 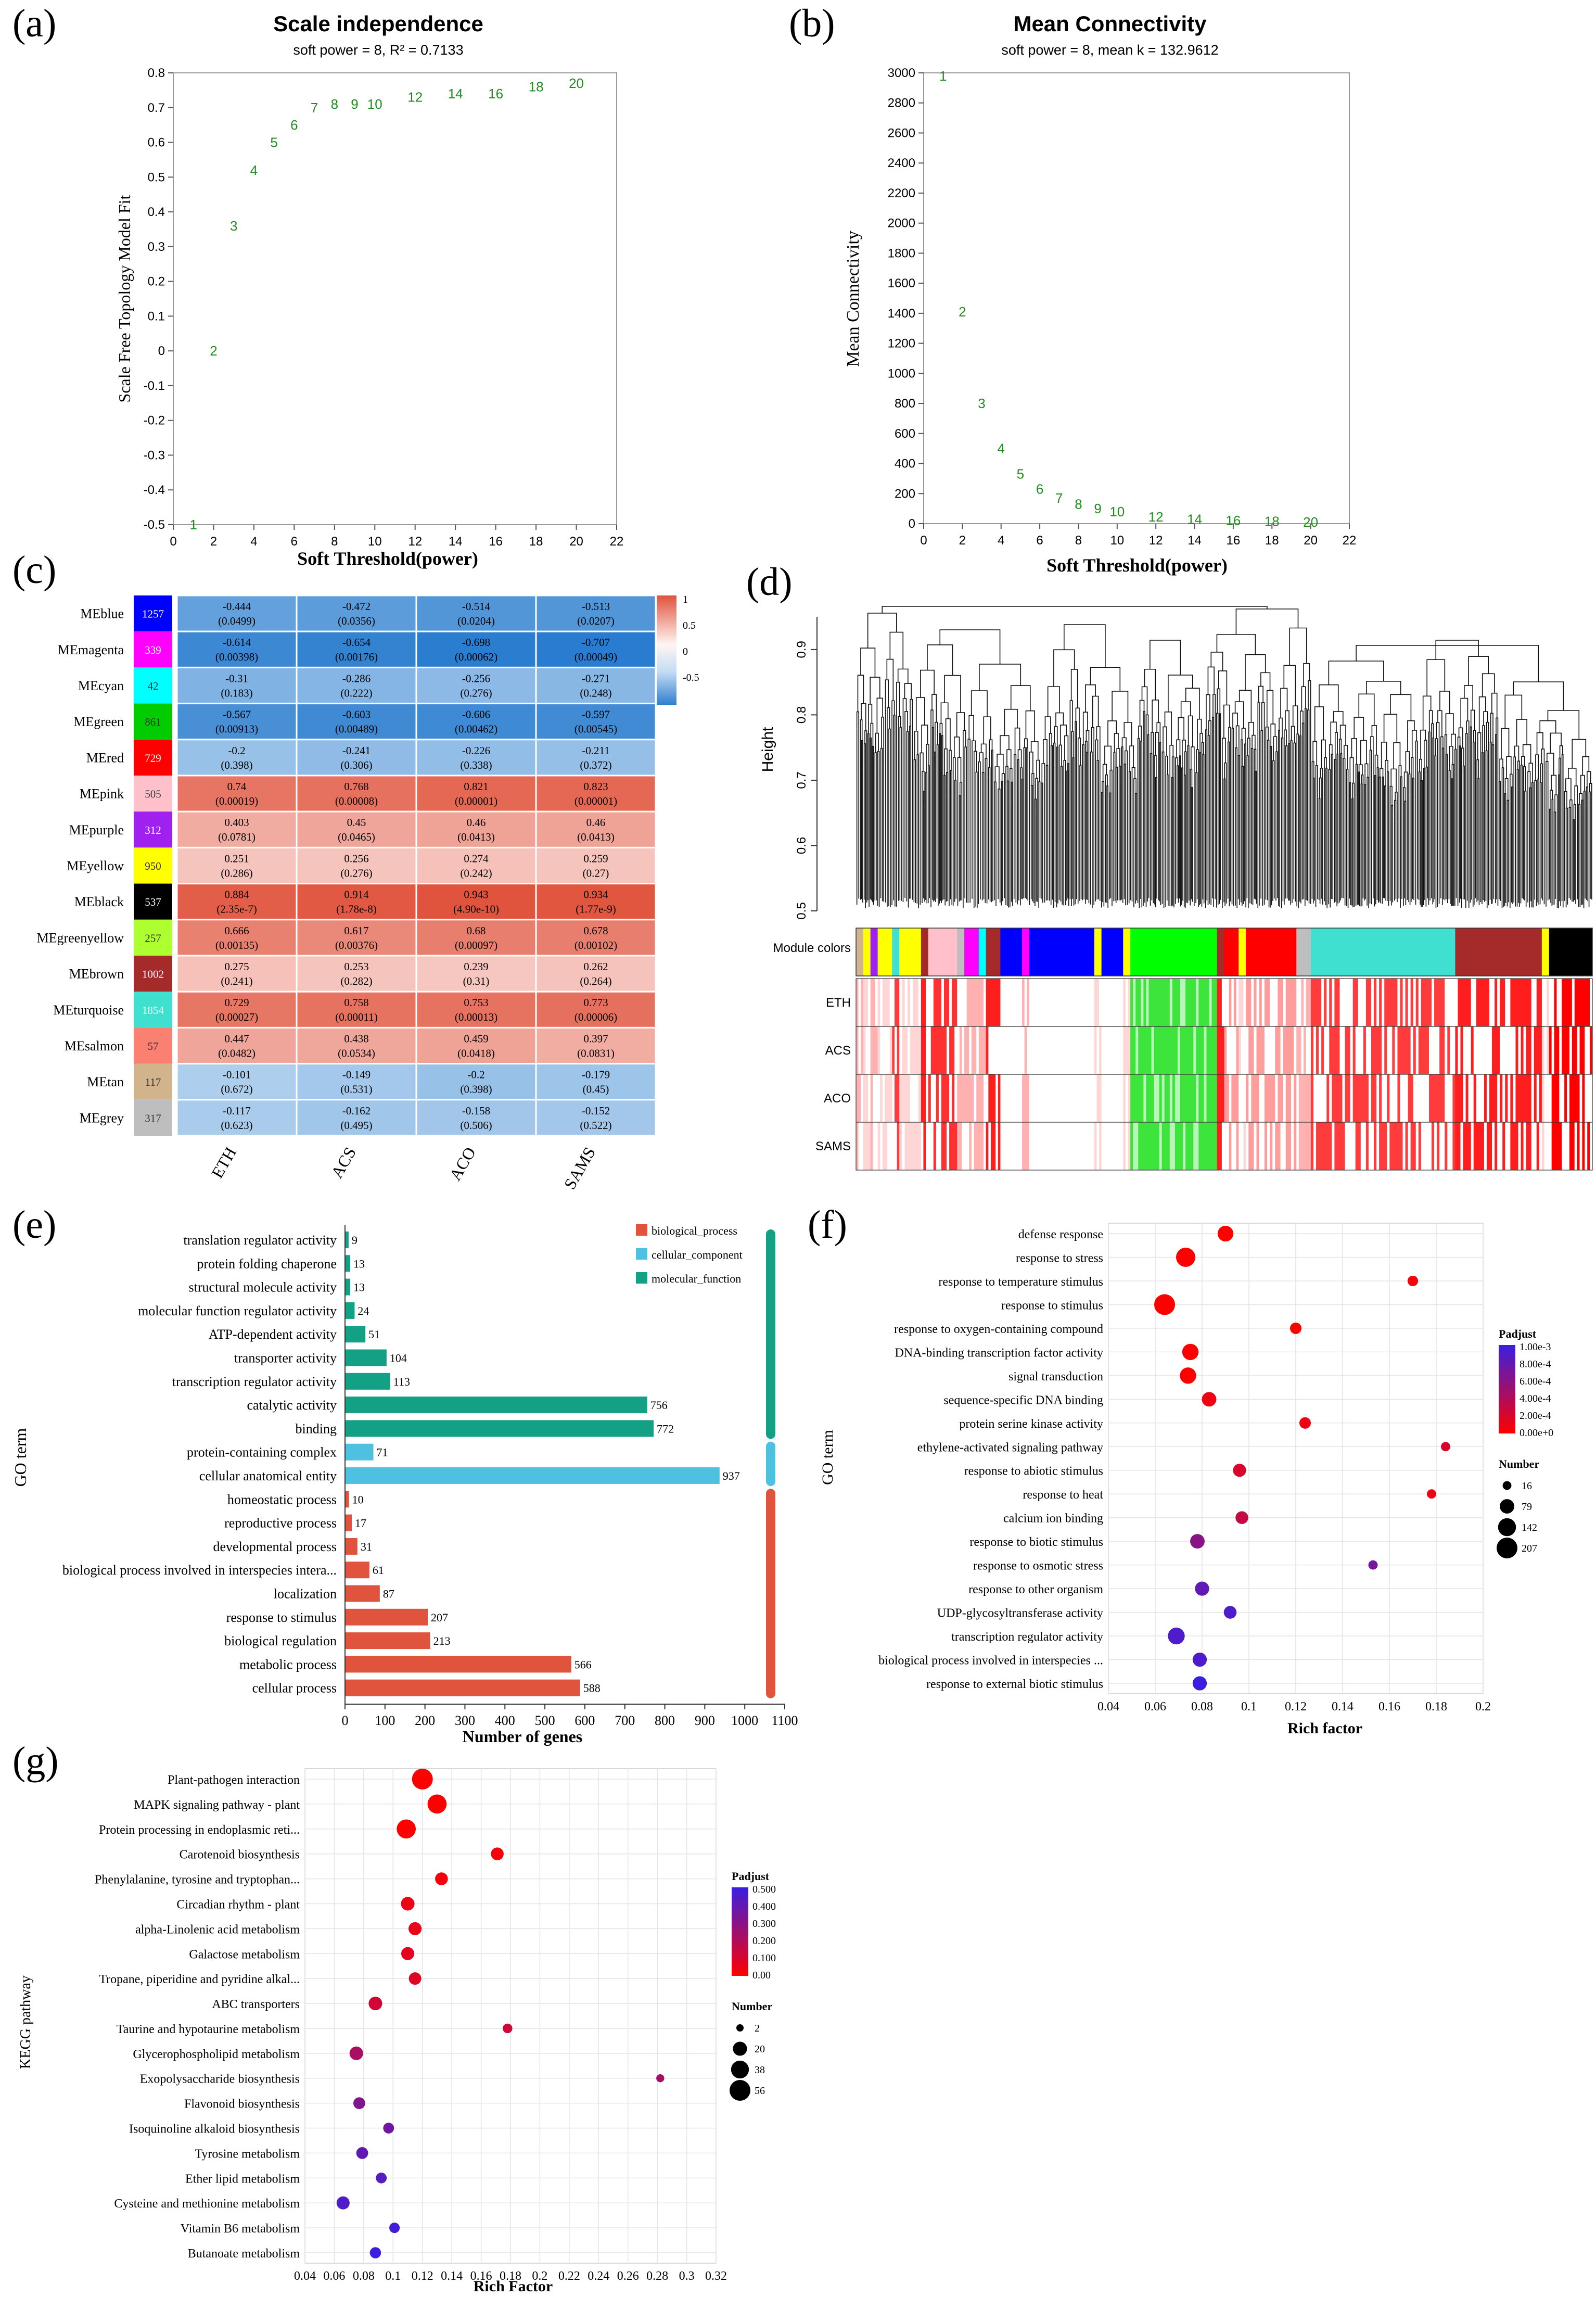 What do you see at coordinates (827, 1457) in the screenshot?
I see `panel-f-ylabel: GO term` at bounding box center [827, 1457].